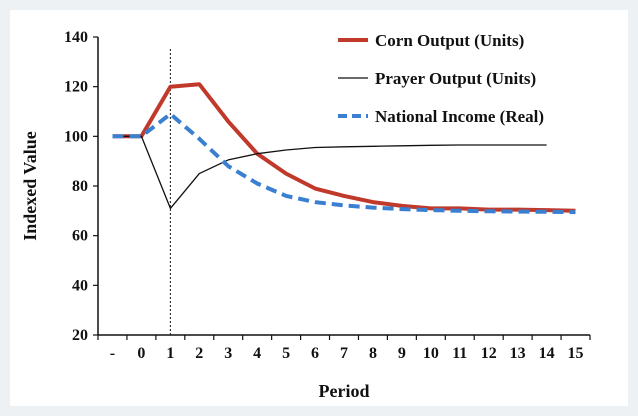 The width and height of the screenshot is (638, 416). I want to click on y-tick-label: 120, so click(76, 87).